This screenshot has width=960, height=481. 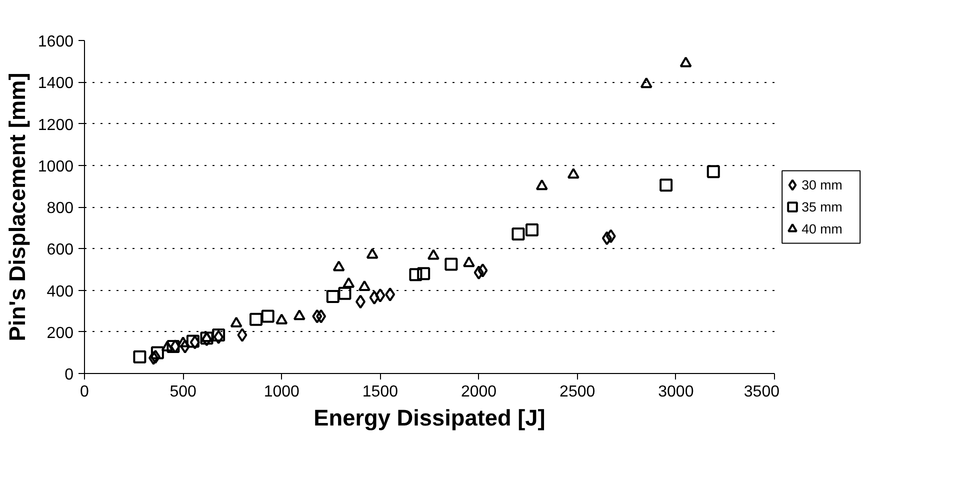 I want to click on legend-label: 40 mm, so click(x=822, y=228).